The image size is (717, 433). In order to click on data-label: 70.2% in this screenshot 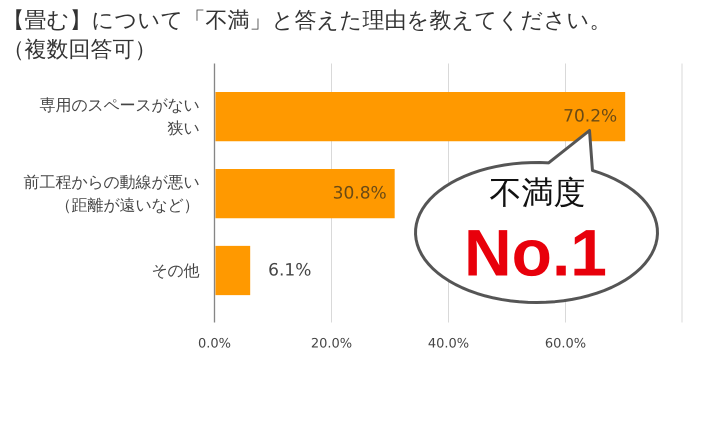, I will do `click(590, 116)`.